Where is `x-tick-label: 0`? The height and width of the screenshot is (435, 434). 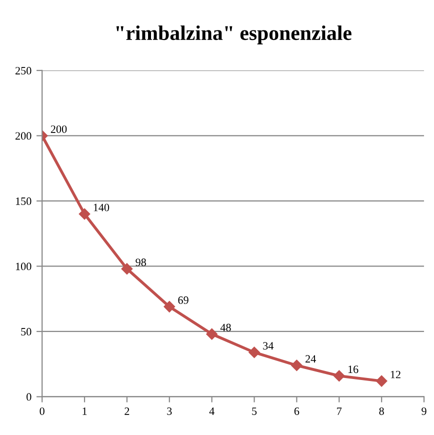 x-tick-label: 0 is located at coordinates (42, 411).